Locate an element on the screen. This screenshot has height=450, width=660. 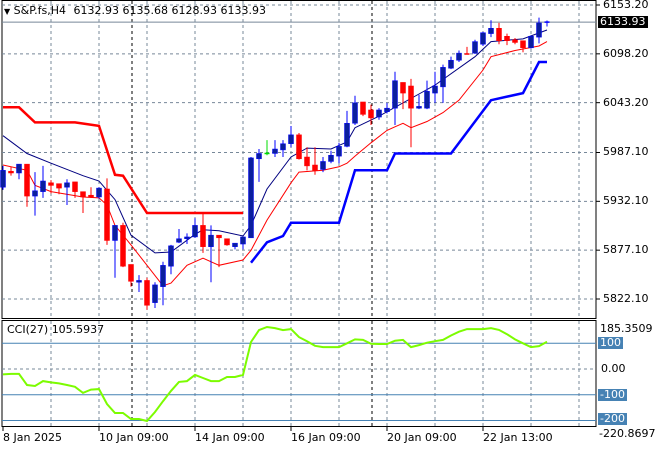
high-value: 6135.68 is located at coordinates (145, 10).